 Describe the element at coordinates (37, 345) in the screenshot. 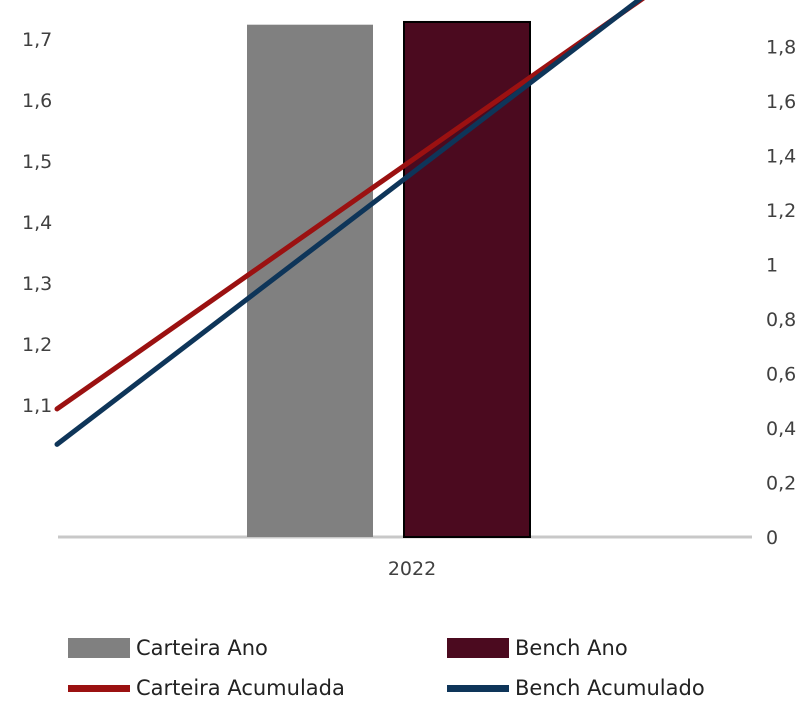

I see `left-tick-label: 1,2` at that location.